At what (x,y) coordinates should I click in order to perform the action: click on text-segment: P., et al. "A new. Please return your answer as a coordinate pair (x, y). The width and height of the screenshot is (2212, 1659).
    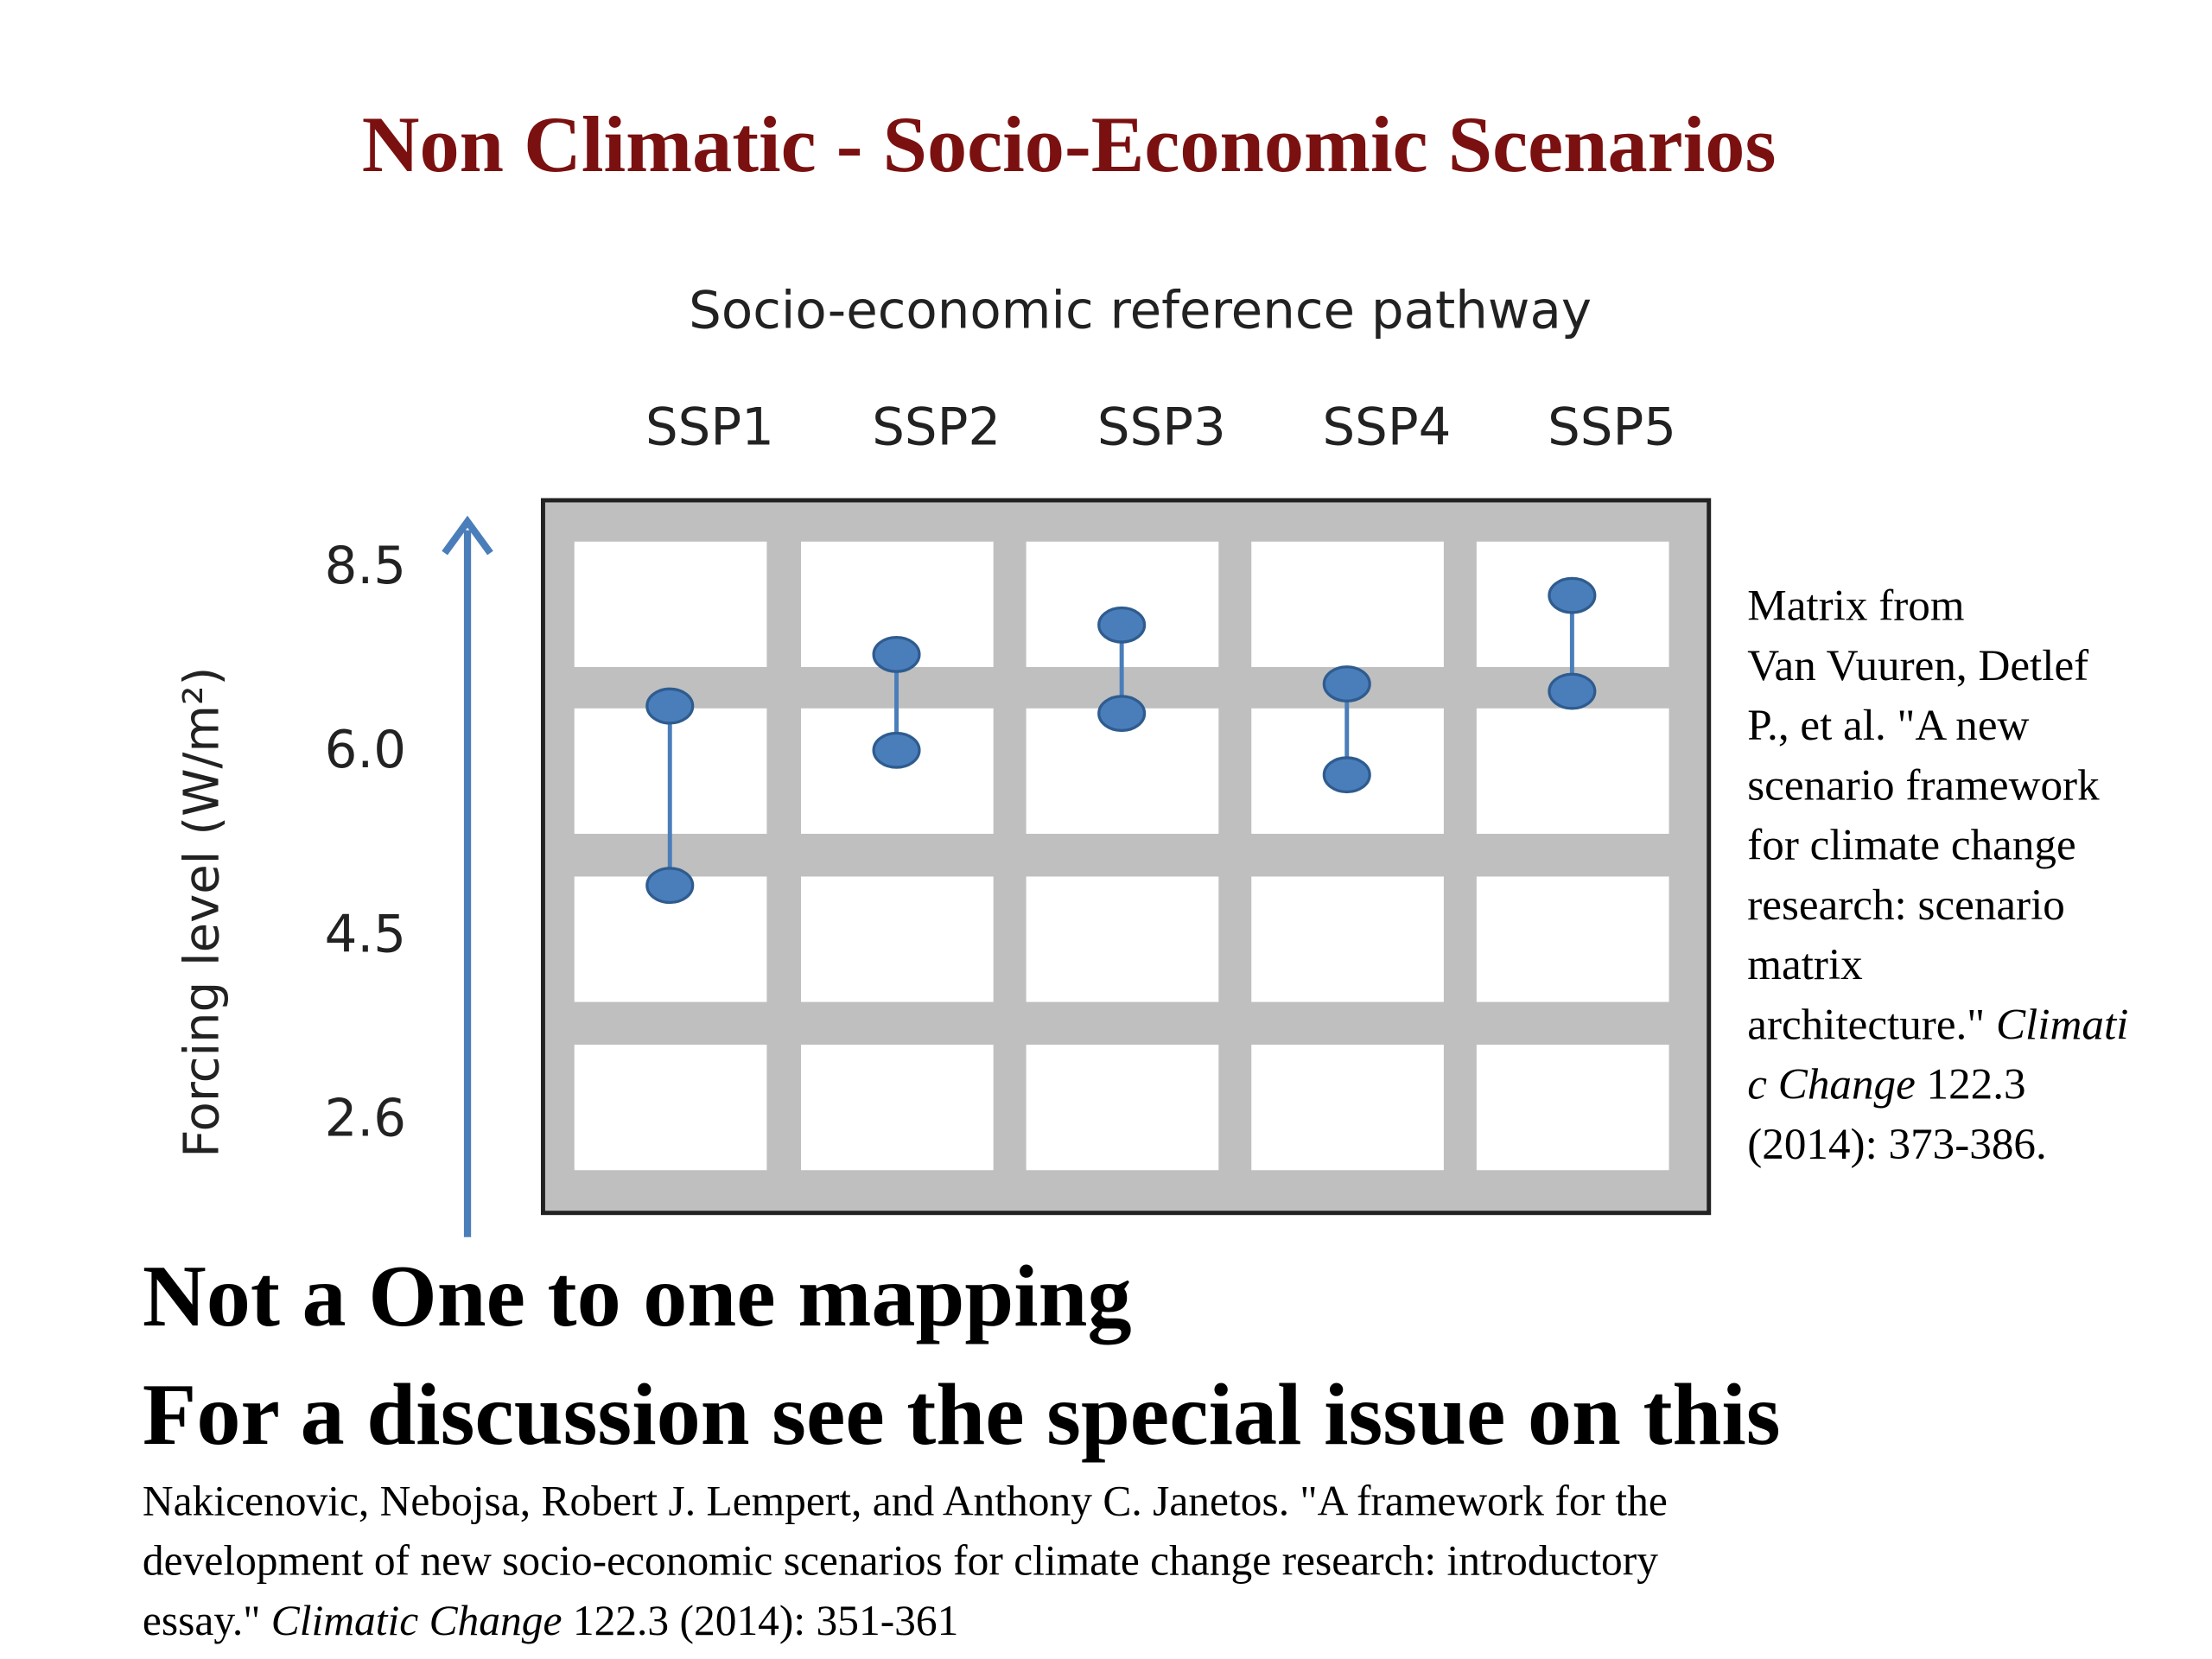
    Looking at the image, I should click on (1888, 725).